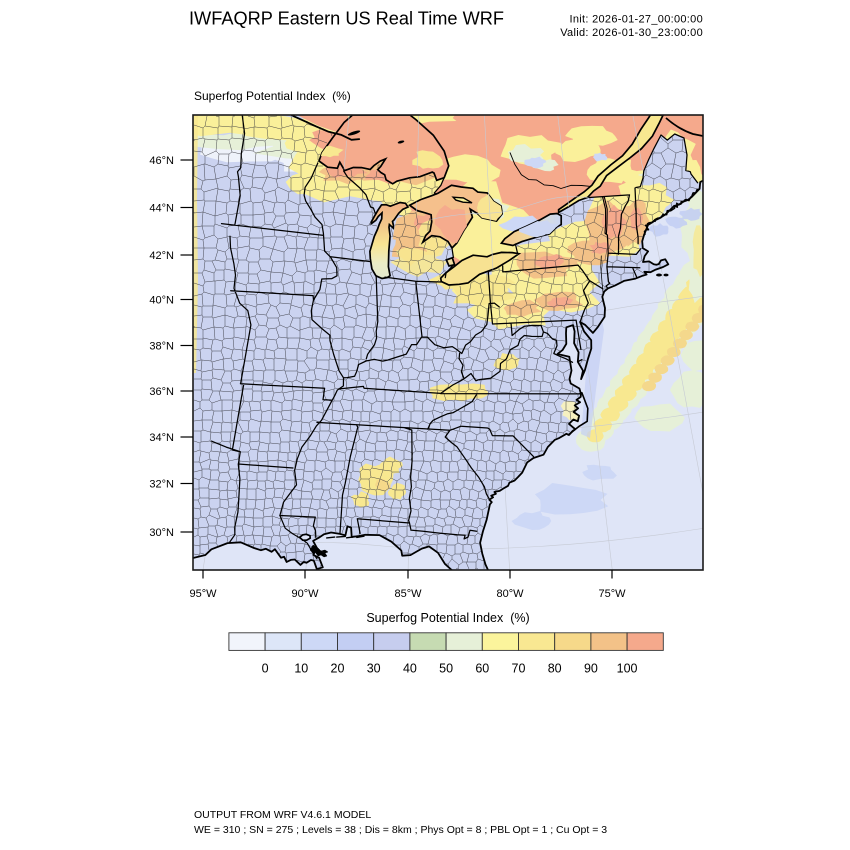  I want to click on svg-text: 75°W, so click(612, 594).